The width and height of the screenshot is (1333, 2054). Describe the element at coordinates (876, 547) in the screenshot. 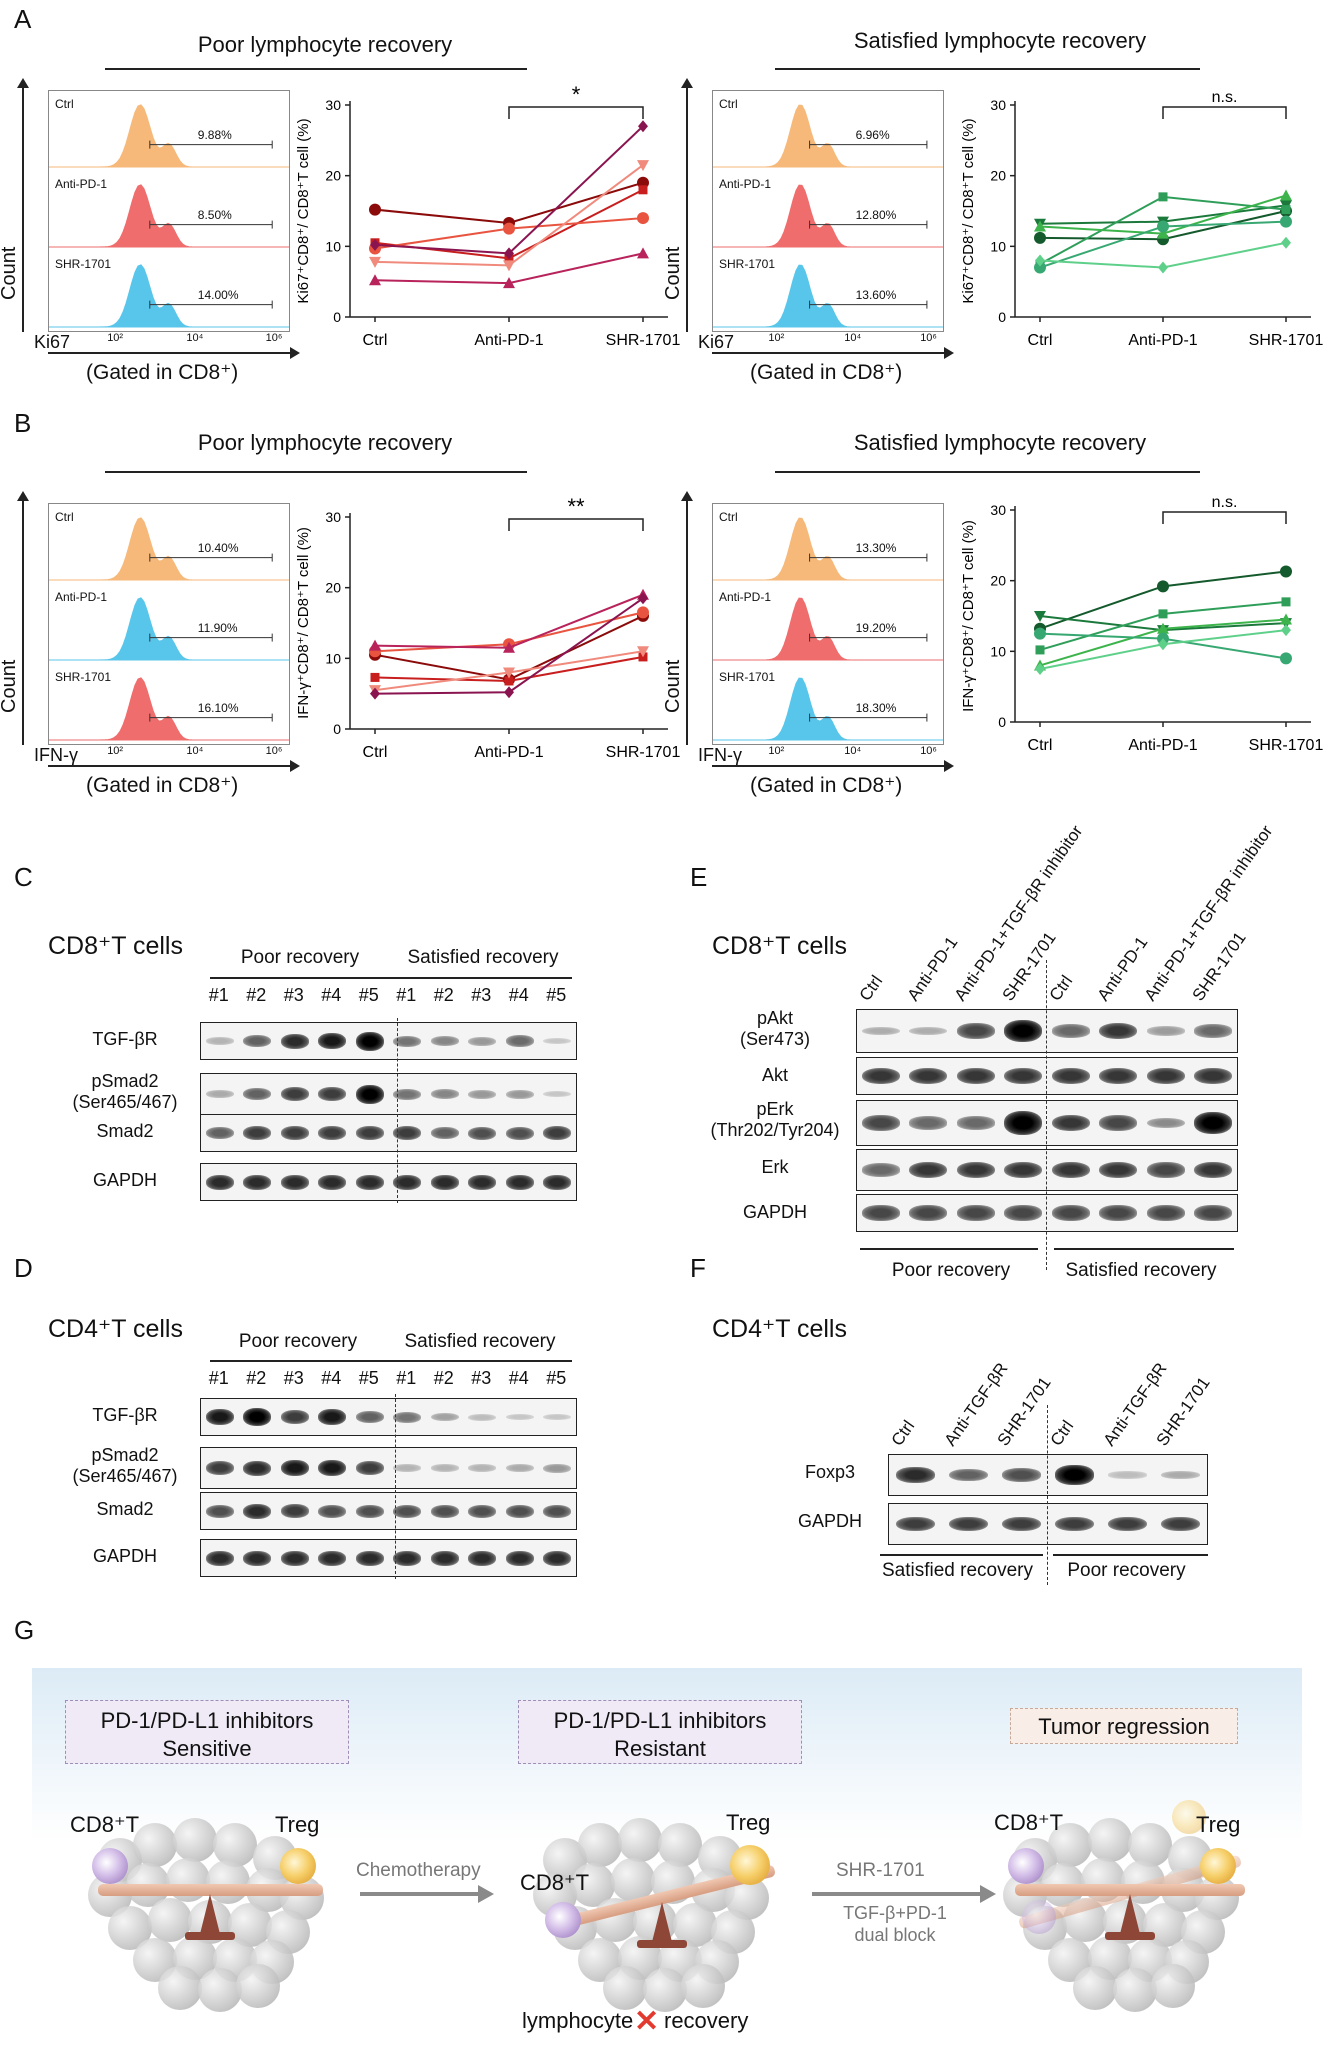

I see `histogram-pct-label: 13.30%` at that location.